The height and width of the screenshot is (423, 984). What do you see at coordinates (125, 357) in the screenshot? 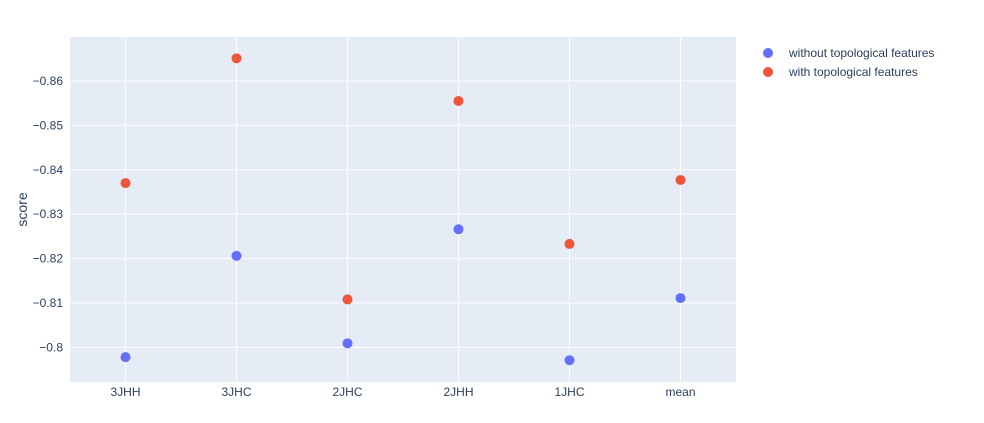
I see `data-point-series-1-3JHH` at bounding box center [125, 357].